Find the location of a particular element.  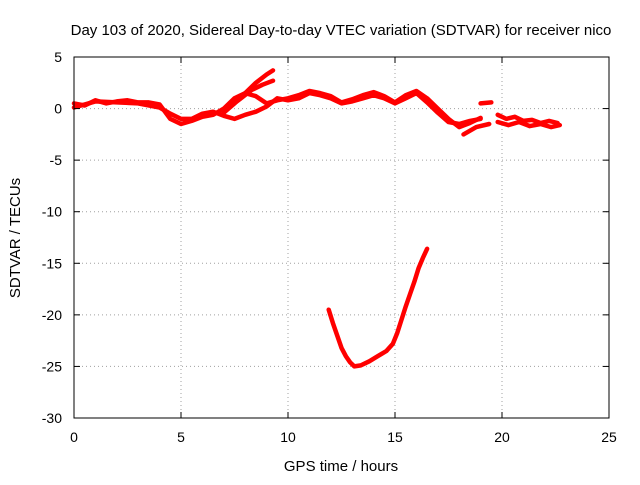

x-tick-label: 25 is located at coordinates (609, 437).